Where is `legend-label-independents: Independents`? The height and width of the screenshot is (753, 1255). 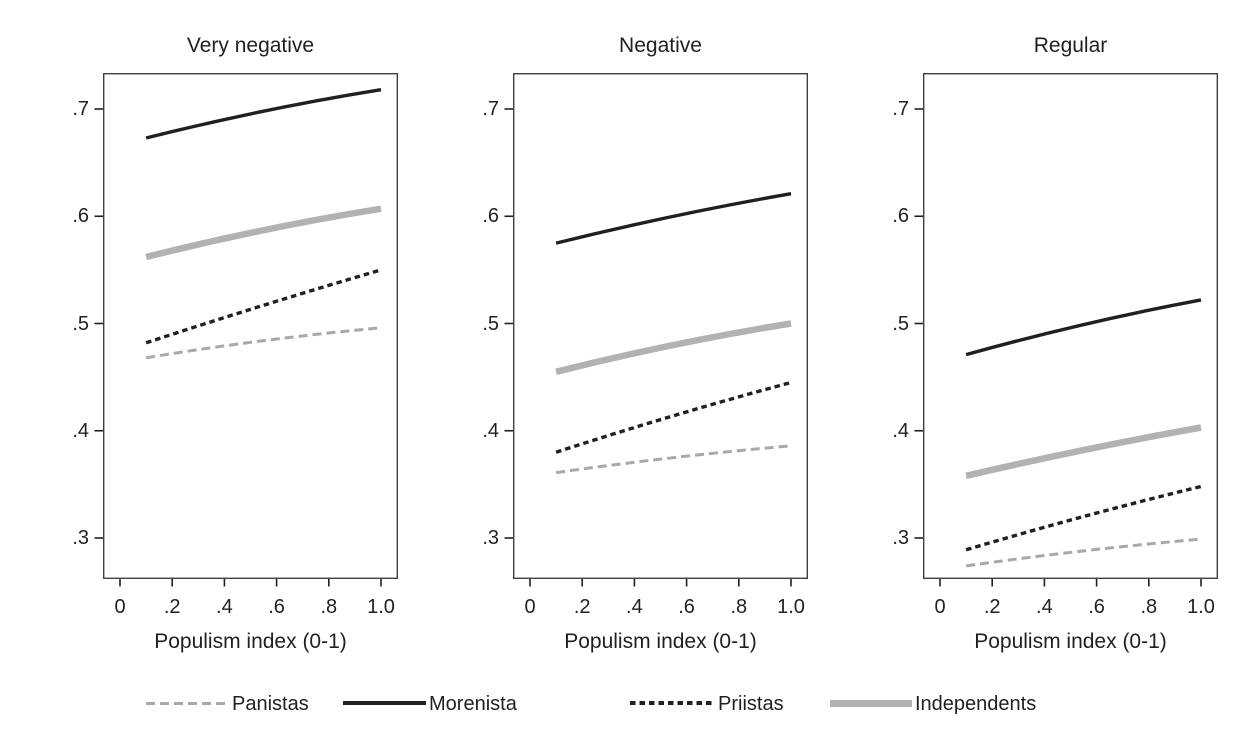
legend-label-independents: Independents is located at coordinates (976, 704).